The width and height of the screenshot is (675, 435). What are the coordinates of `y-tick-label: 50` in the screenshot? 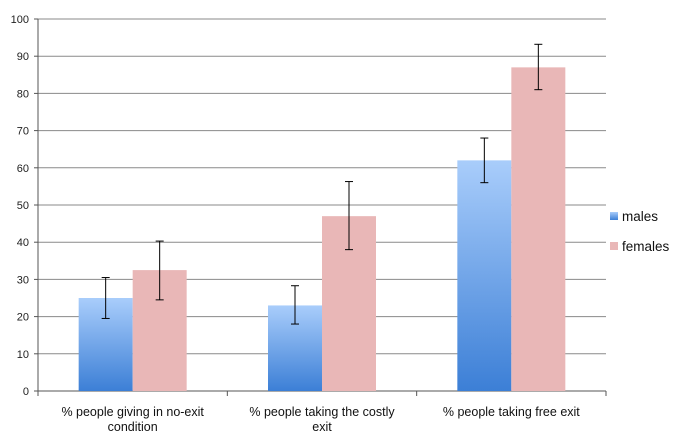 It's located at (23, 206).